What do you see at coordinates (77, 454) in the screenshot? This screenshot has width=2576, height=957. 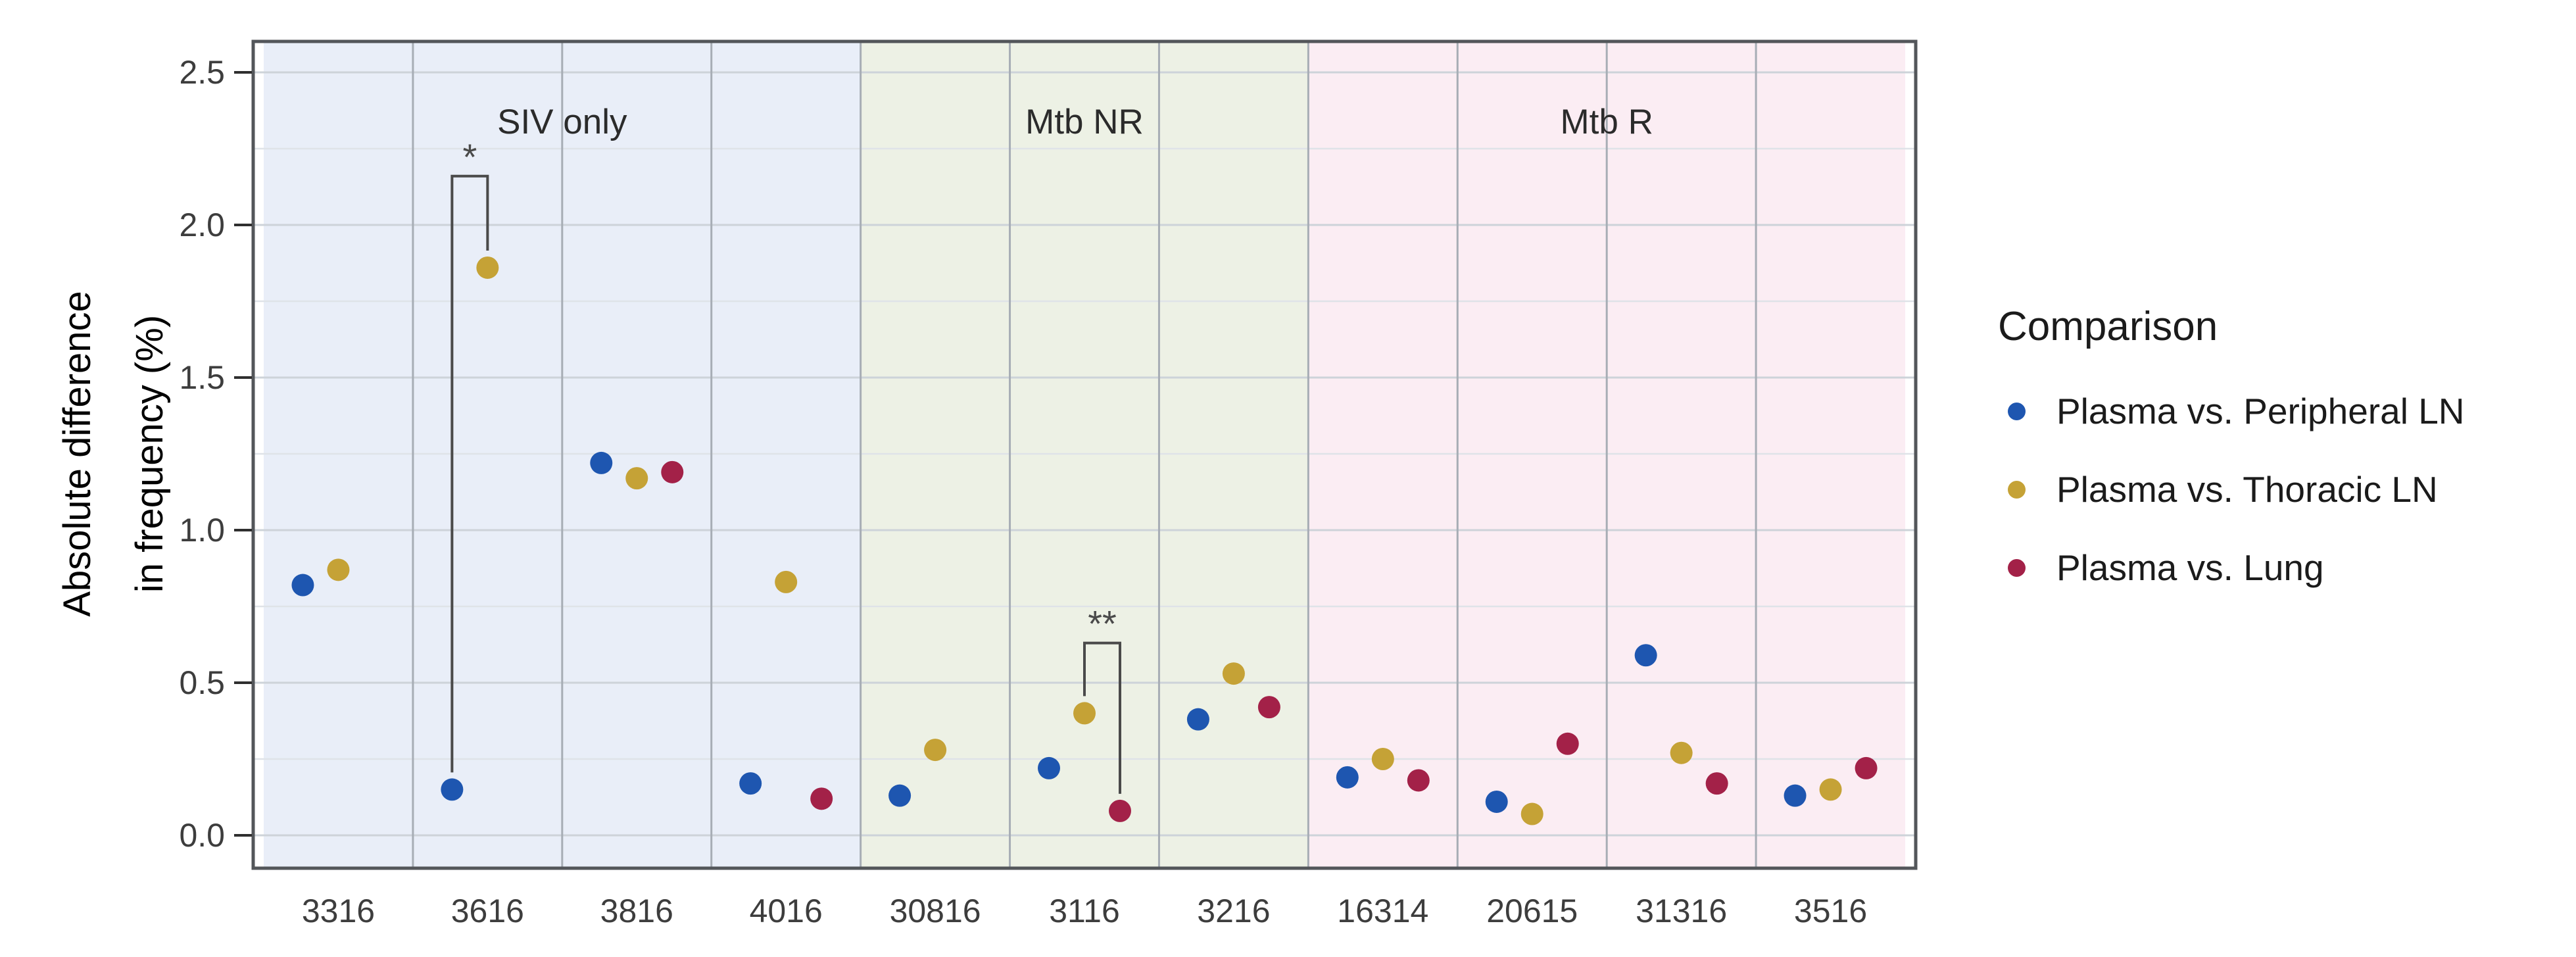 I see `y-axis-title-line1: Absolute difference` at bounding box center [77, 454].